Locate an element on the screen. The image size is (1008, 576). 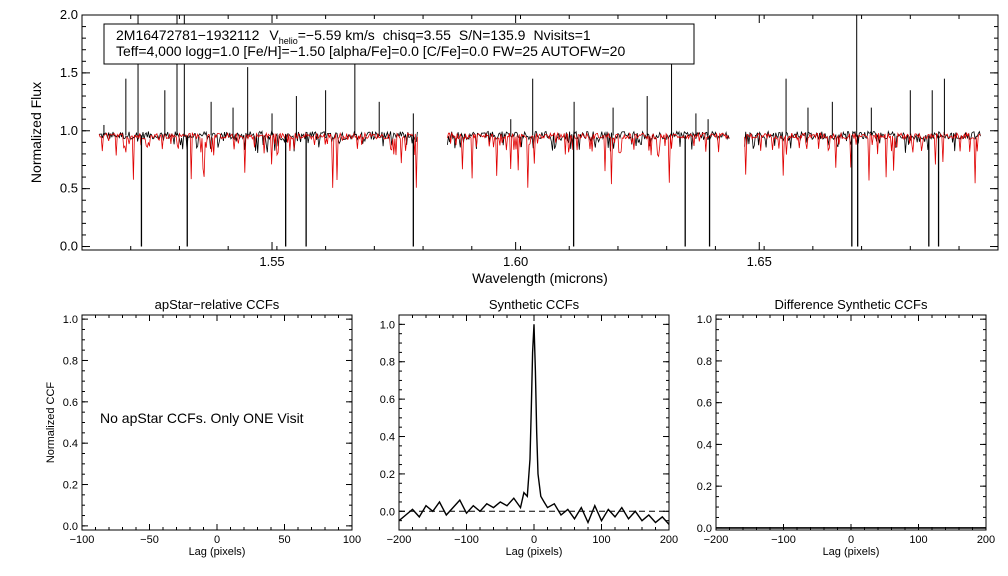
x-tick-label: −50 is located at coordinates (149, 540).